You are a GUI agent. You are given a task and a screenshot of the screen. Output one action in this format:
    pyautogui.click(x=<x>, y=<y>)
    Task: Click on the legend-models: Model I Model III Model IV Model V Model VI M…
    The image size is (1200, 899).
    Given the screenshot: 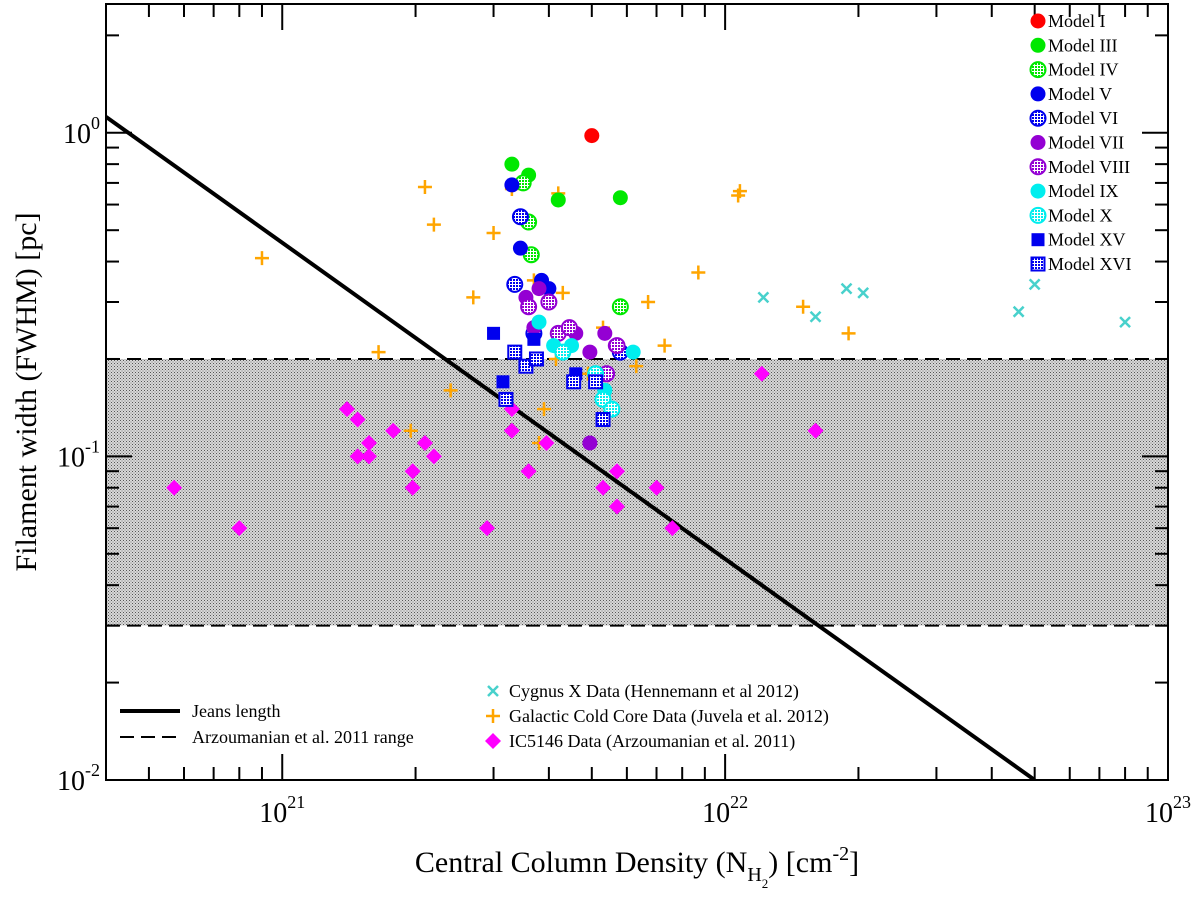 What is the action you would take?
    pyautogui.click(x=1080, y=142)
    